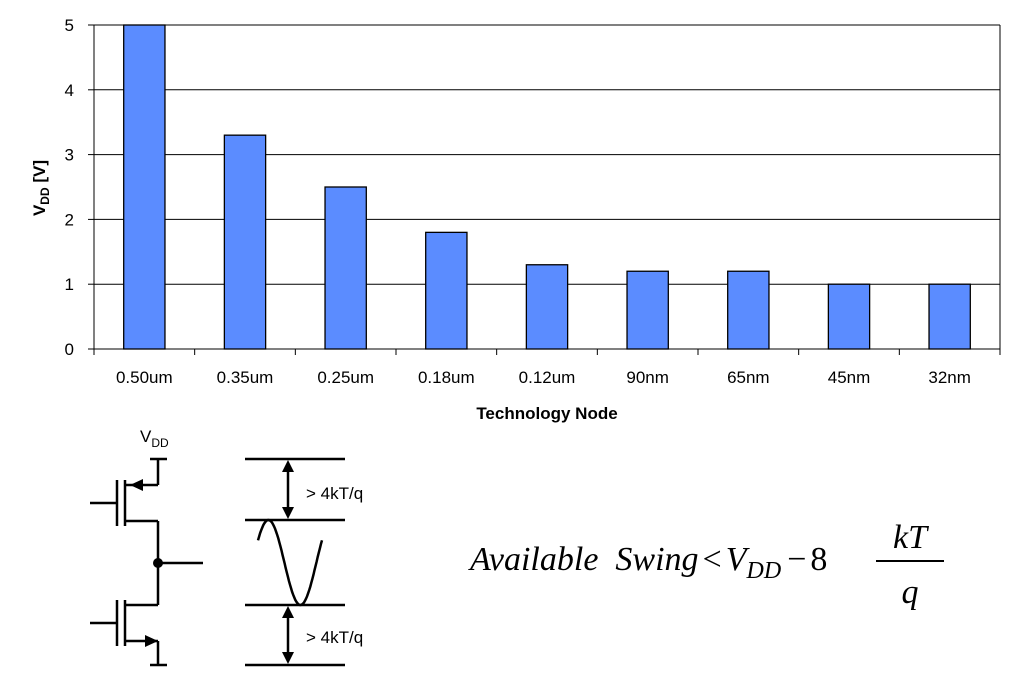 This screenshot has height=696, width=1023. I want to click on swing-diagram: > 4kT/q > 4kT/q, so click(304, 562).